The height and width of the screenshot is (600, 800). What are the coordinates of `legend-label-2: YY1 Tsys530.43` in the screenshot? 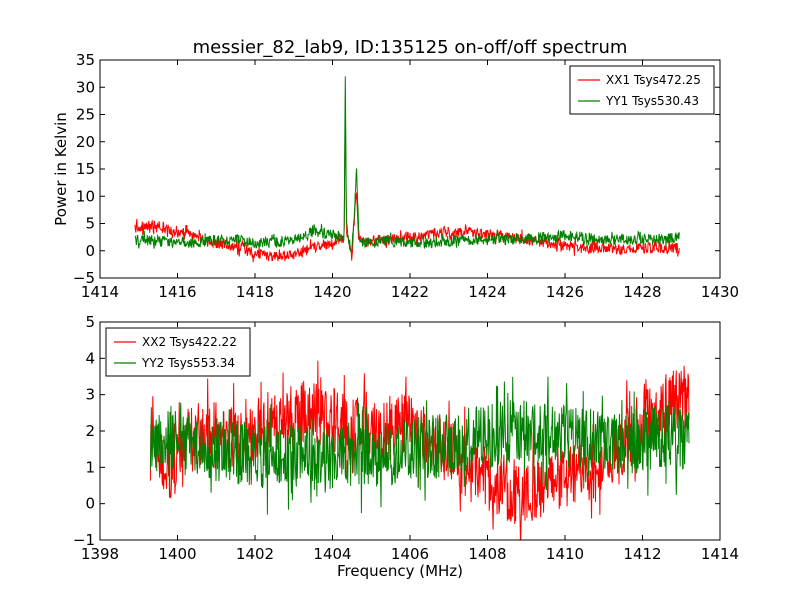 It's located at (652, 101).